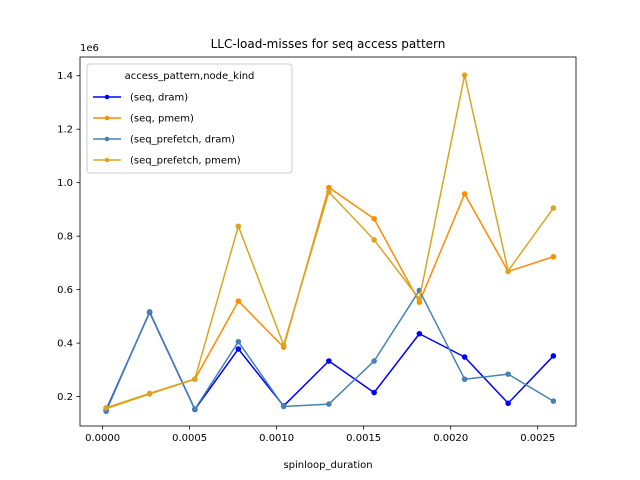 The height and width of the screenshot is (480, 640). What do you see at coordinates (65, 183) in the screenshot?
I see `y-tick-label: 1.0` at bounding box center [65, 183].